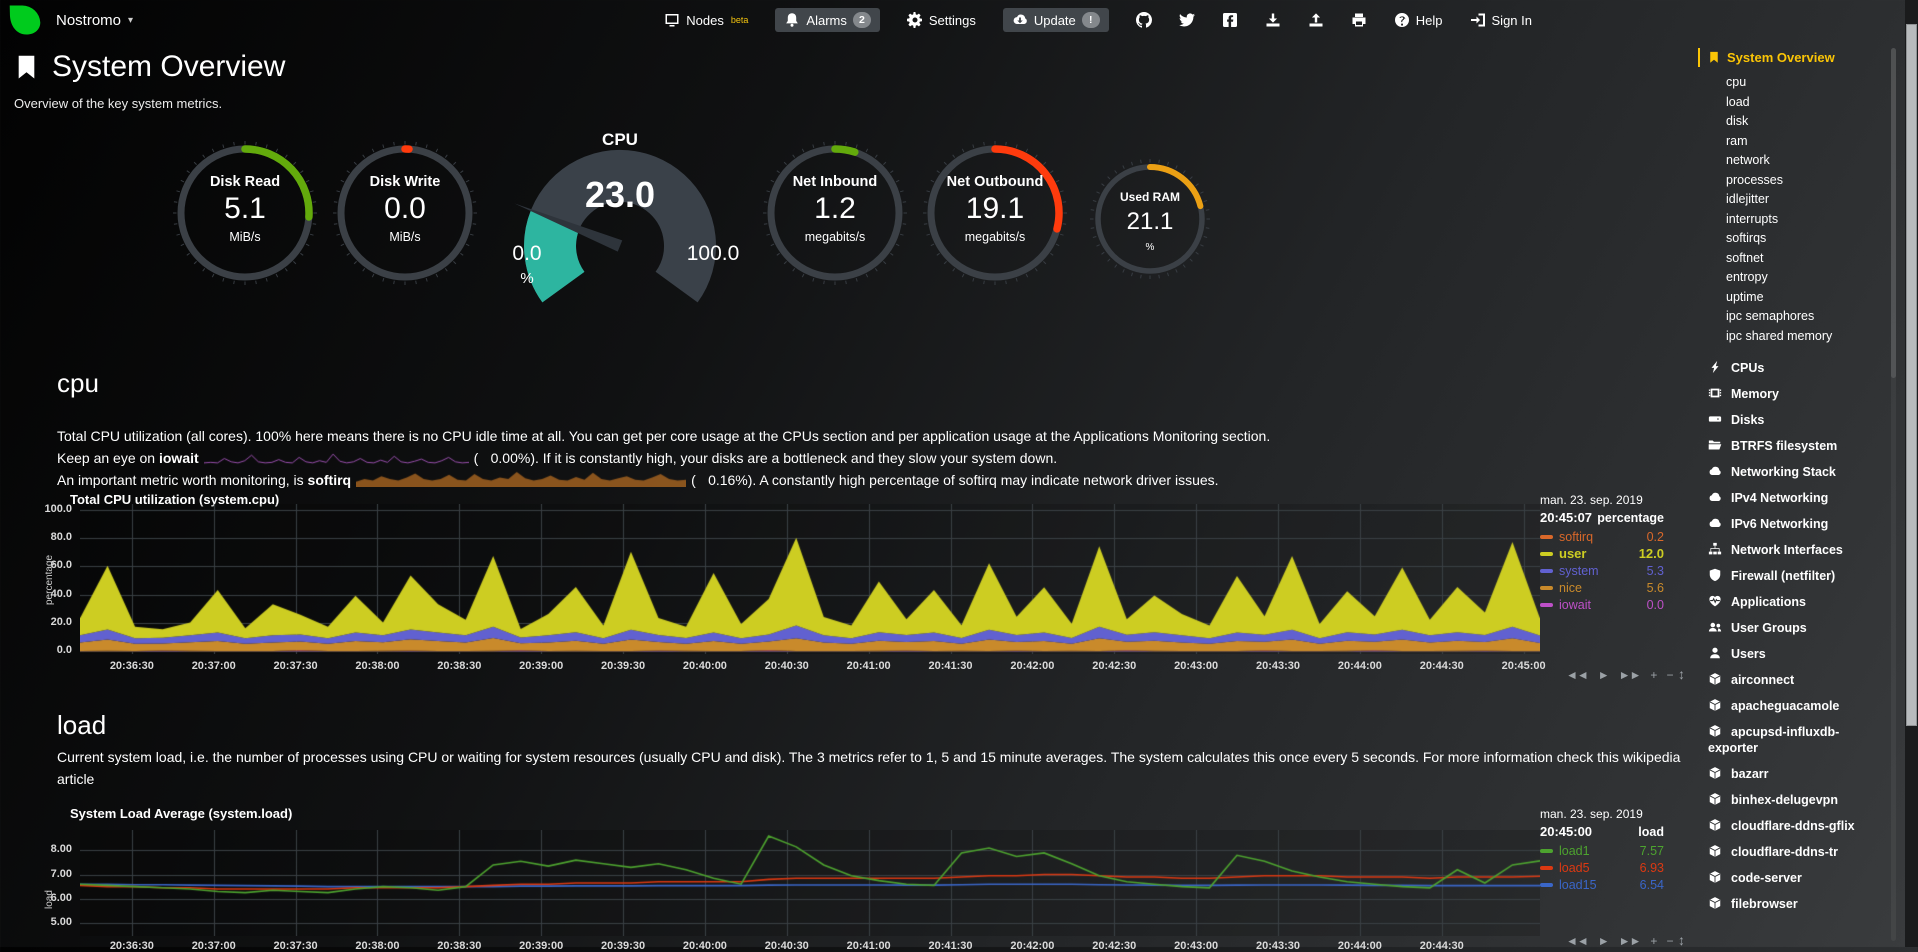 The image size is (1918, 952). I want to click on sidebar-item-airconnect: airconnect, so click(1793, 680).